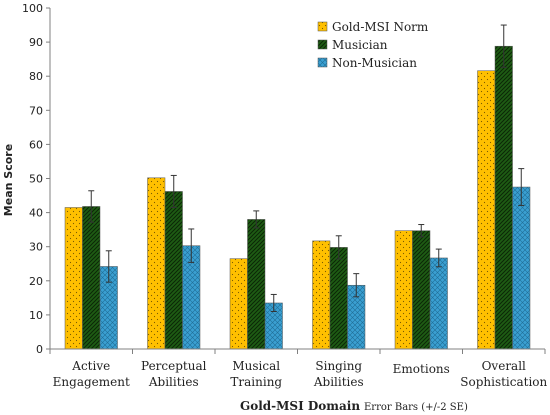 Image resolution: width=550 pixels, height=415 pixels. What do you see at coordinates (32, 8) in the screenshot?
I see `y-tick-label: 100` at bounding box center [32, 8].